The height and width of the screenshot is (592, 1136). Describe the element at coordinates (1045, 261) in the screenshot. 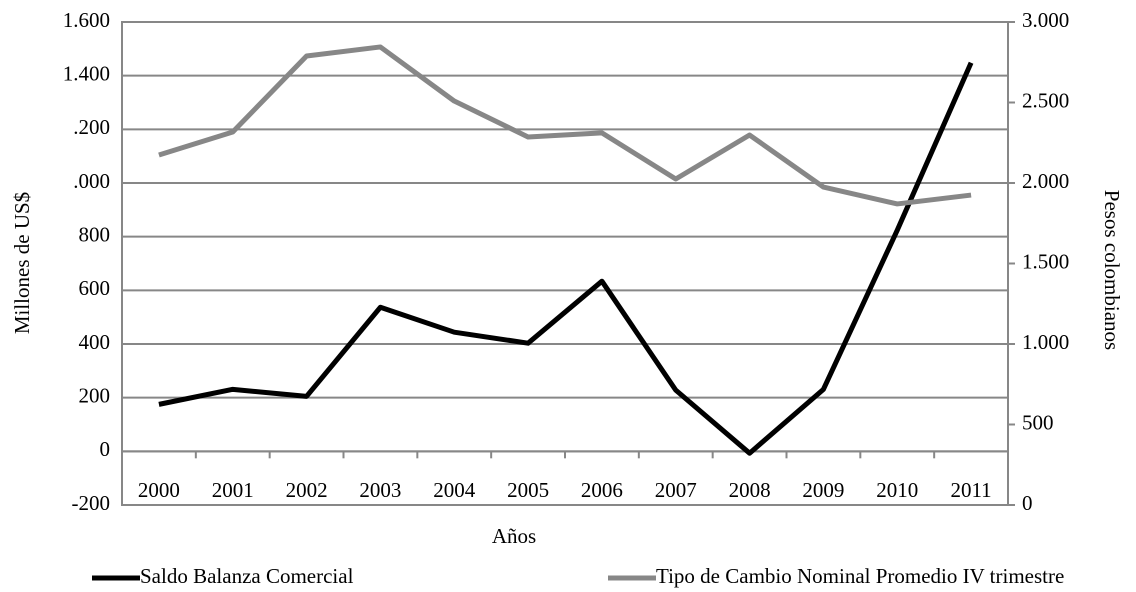

I see `y2-tick-label: 1.500` at that location.